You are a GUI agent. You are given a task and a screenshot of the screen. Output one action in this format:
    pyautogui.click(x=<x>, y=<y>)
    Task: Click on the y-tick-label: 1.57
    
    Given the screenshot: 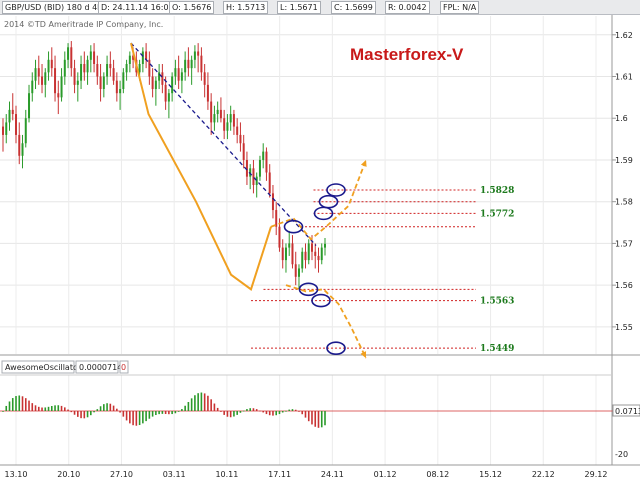 What is the action you would take?
    pyautogui.click(x=624, y=243)
    